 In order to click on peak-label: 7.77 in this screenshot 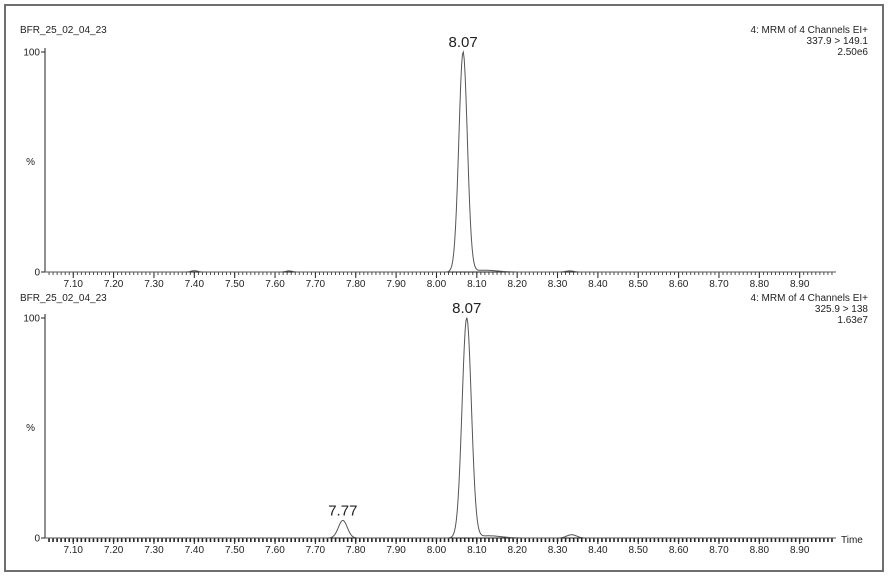, I will do `click(342, 510)`.